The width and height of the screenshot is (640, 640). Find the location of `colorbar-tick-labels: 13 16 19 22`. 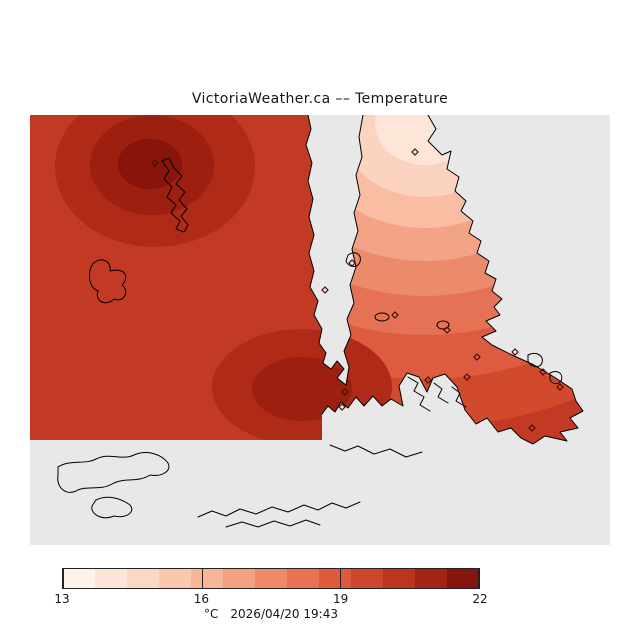

colorbar-tick-labels: 13 16 19 22 is located at coordinates (270, 599).